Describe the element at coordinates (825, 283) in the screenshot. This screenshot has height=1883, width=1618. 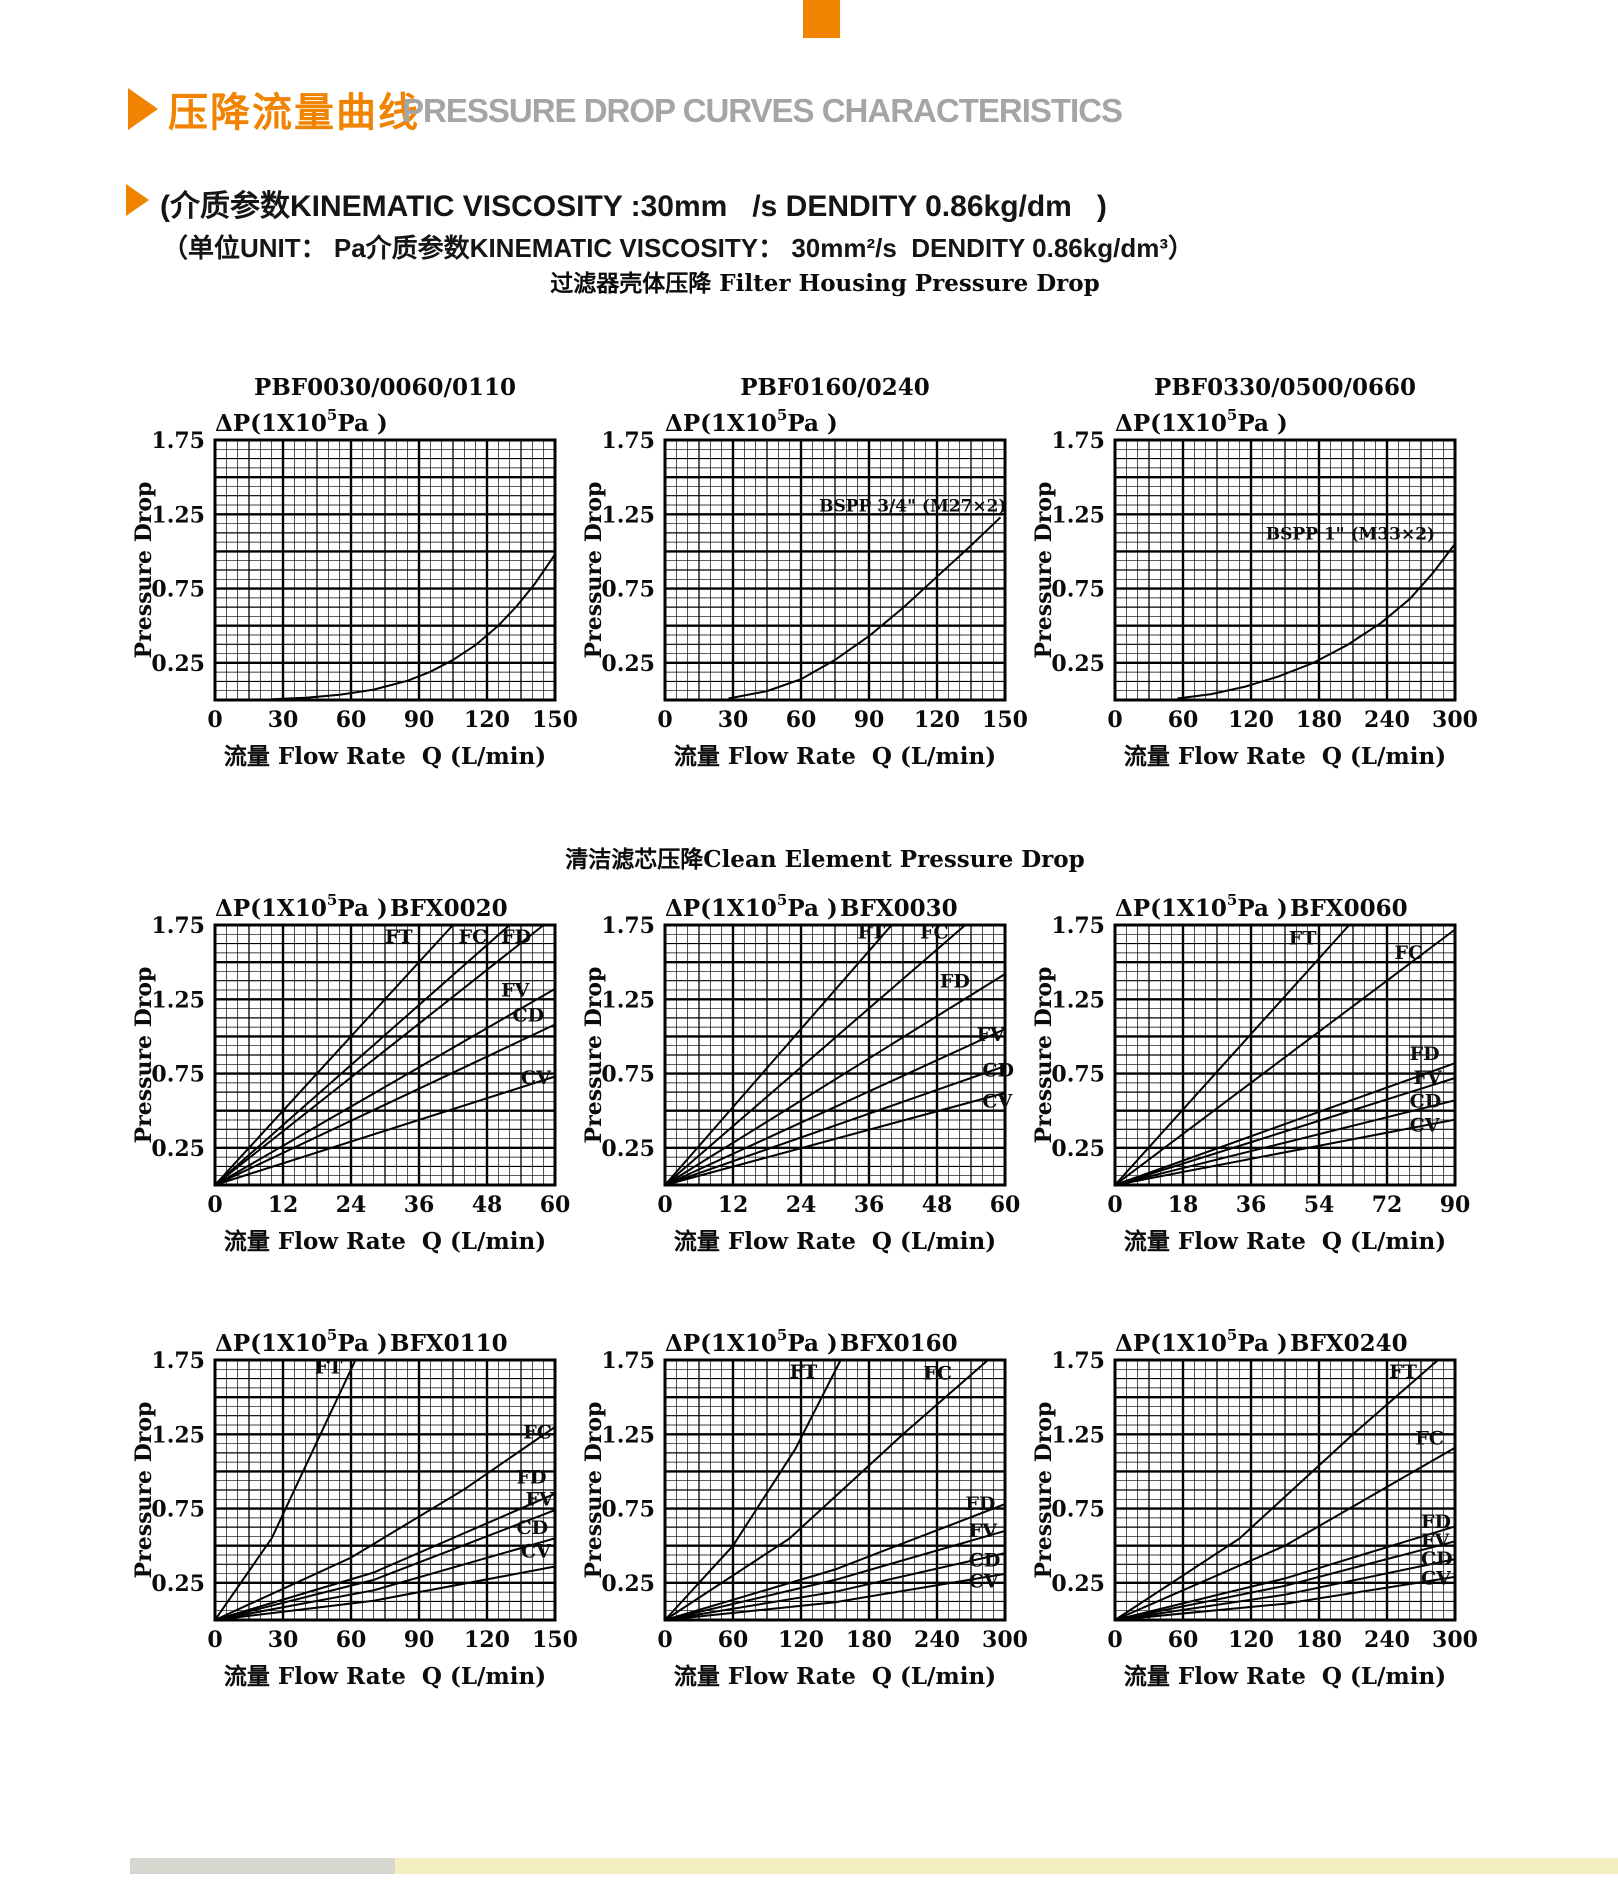
I see `section-heading-housing: 过滤器壳体压降 Filter Housing Pressure Drop` at that location.